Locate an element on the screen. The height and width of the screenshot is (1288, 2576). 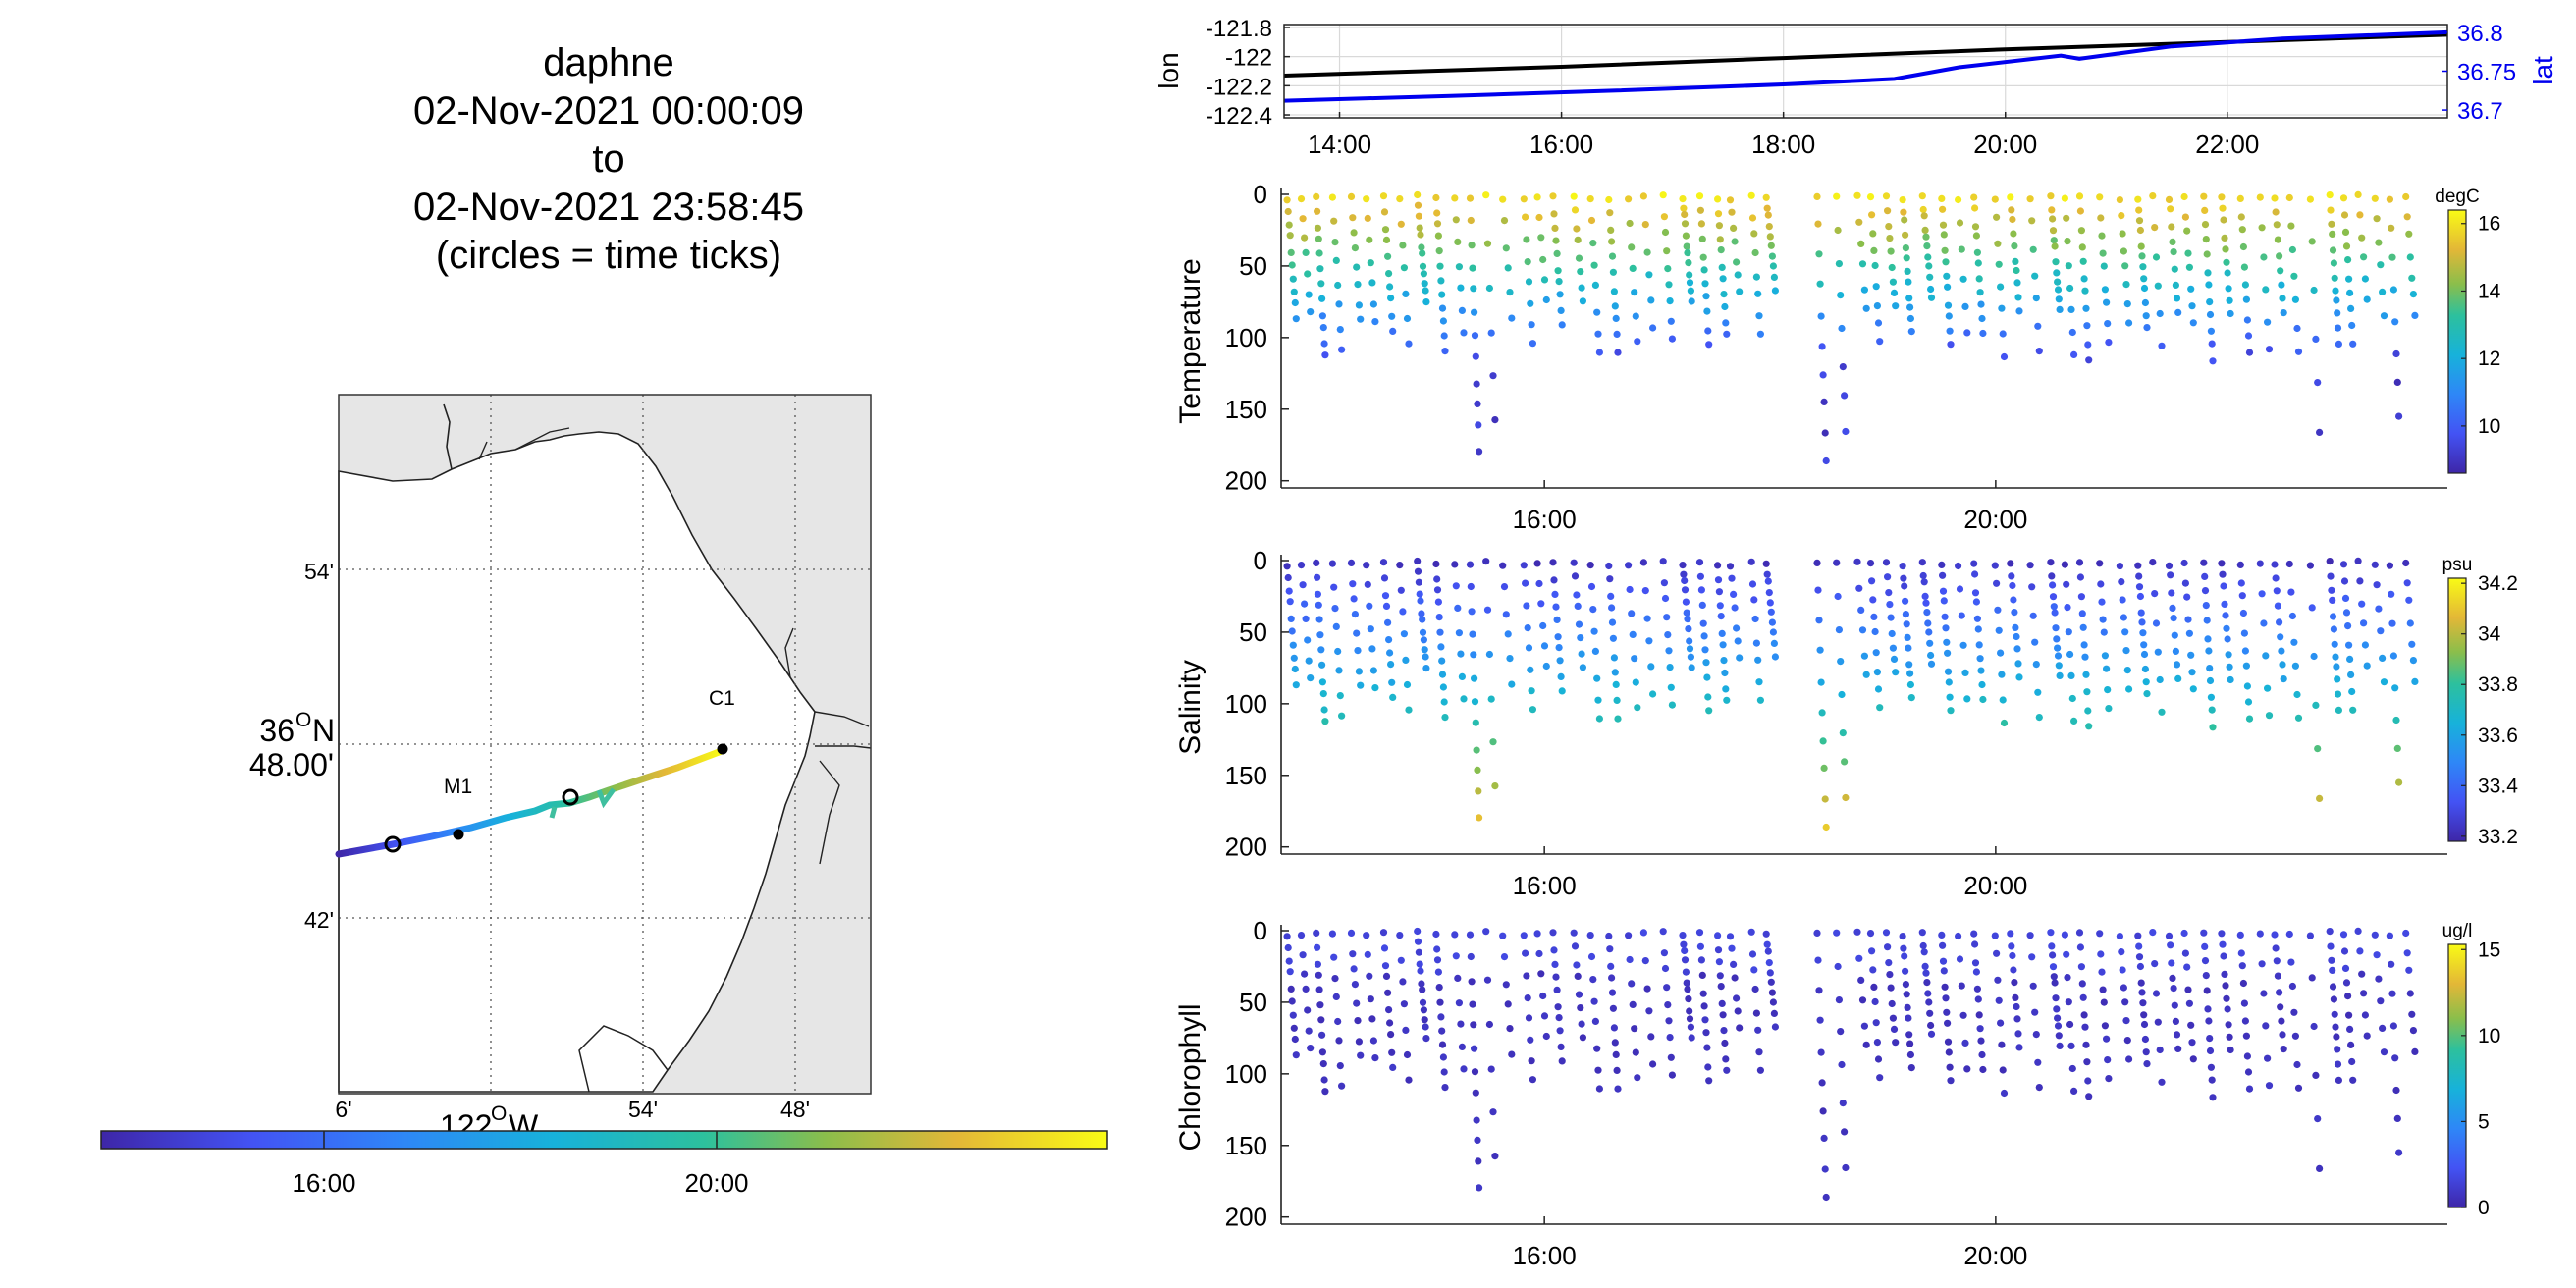
lonlat-x-tick-label: 22:00 is located at coordinates (2227, 144).